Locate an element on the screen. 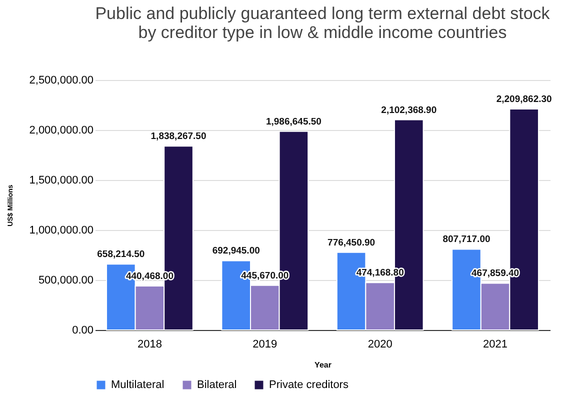 This screenshot has height=403, width=587. data-label: 658,214.50 is located at coordinates (121, 254).